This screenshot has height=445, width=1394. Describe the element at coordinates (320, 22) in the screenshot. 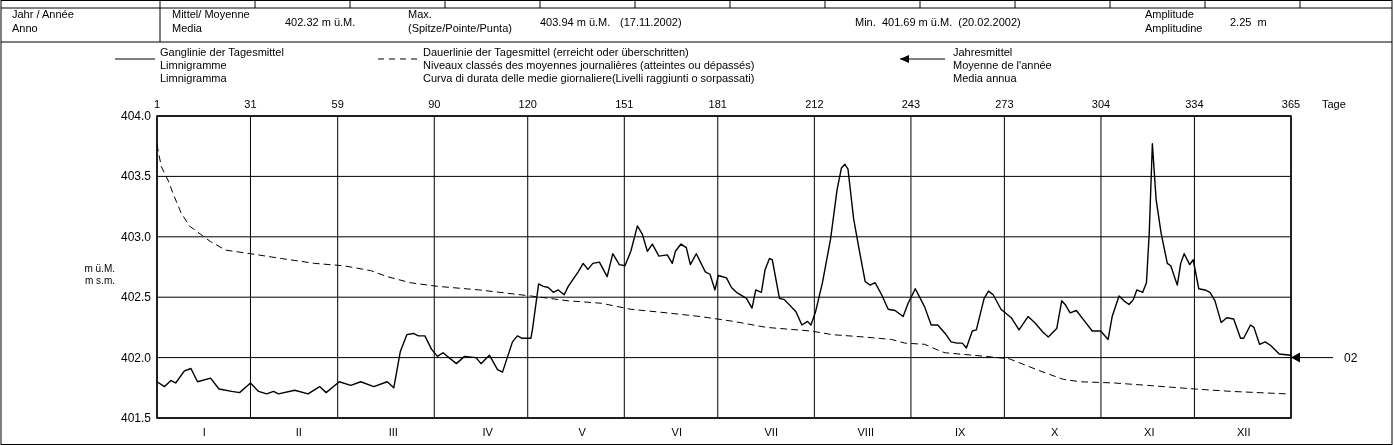

I see `text: 402.32 m ü.M.` at that location.